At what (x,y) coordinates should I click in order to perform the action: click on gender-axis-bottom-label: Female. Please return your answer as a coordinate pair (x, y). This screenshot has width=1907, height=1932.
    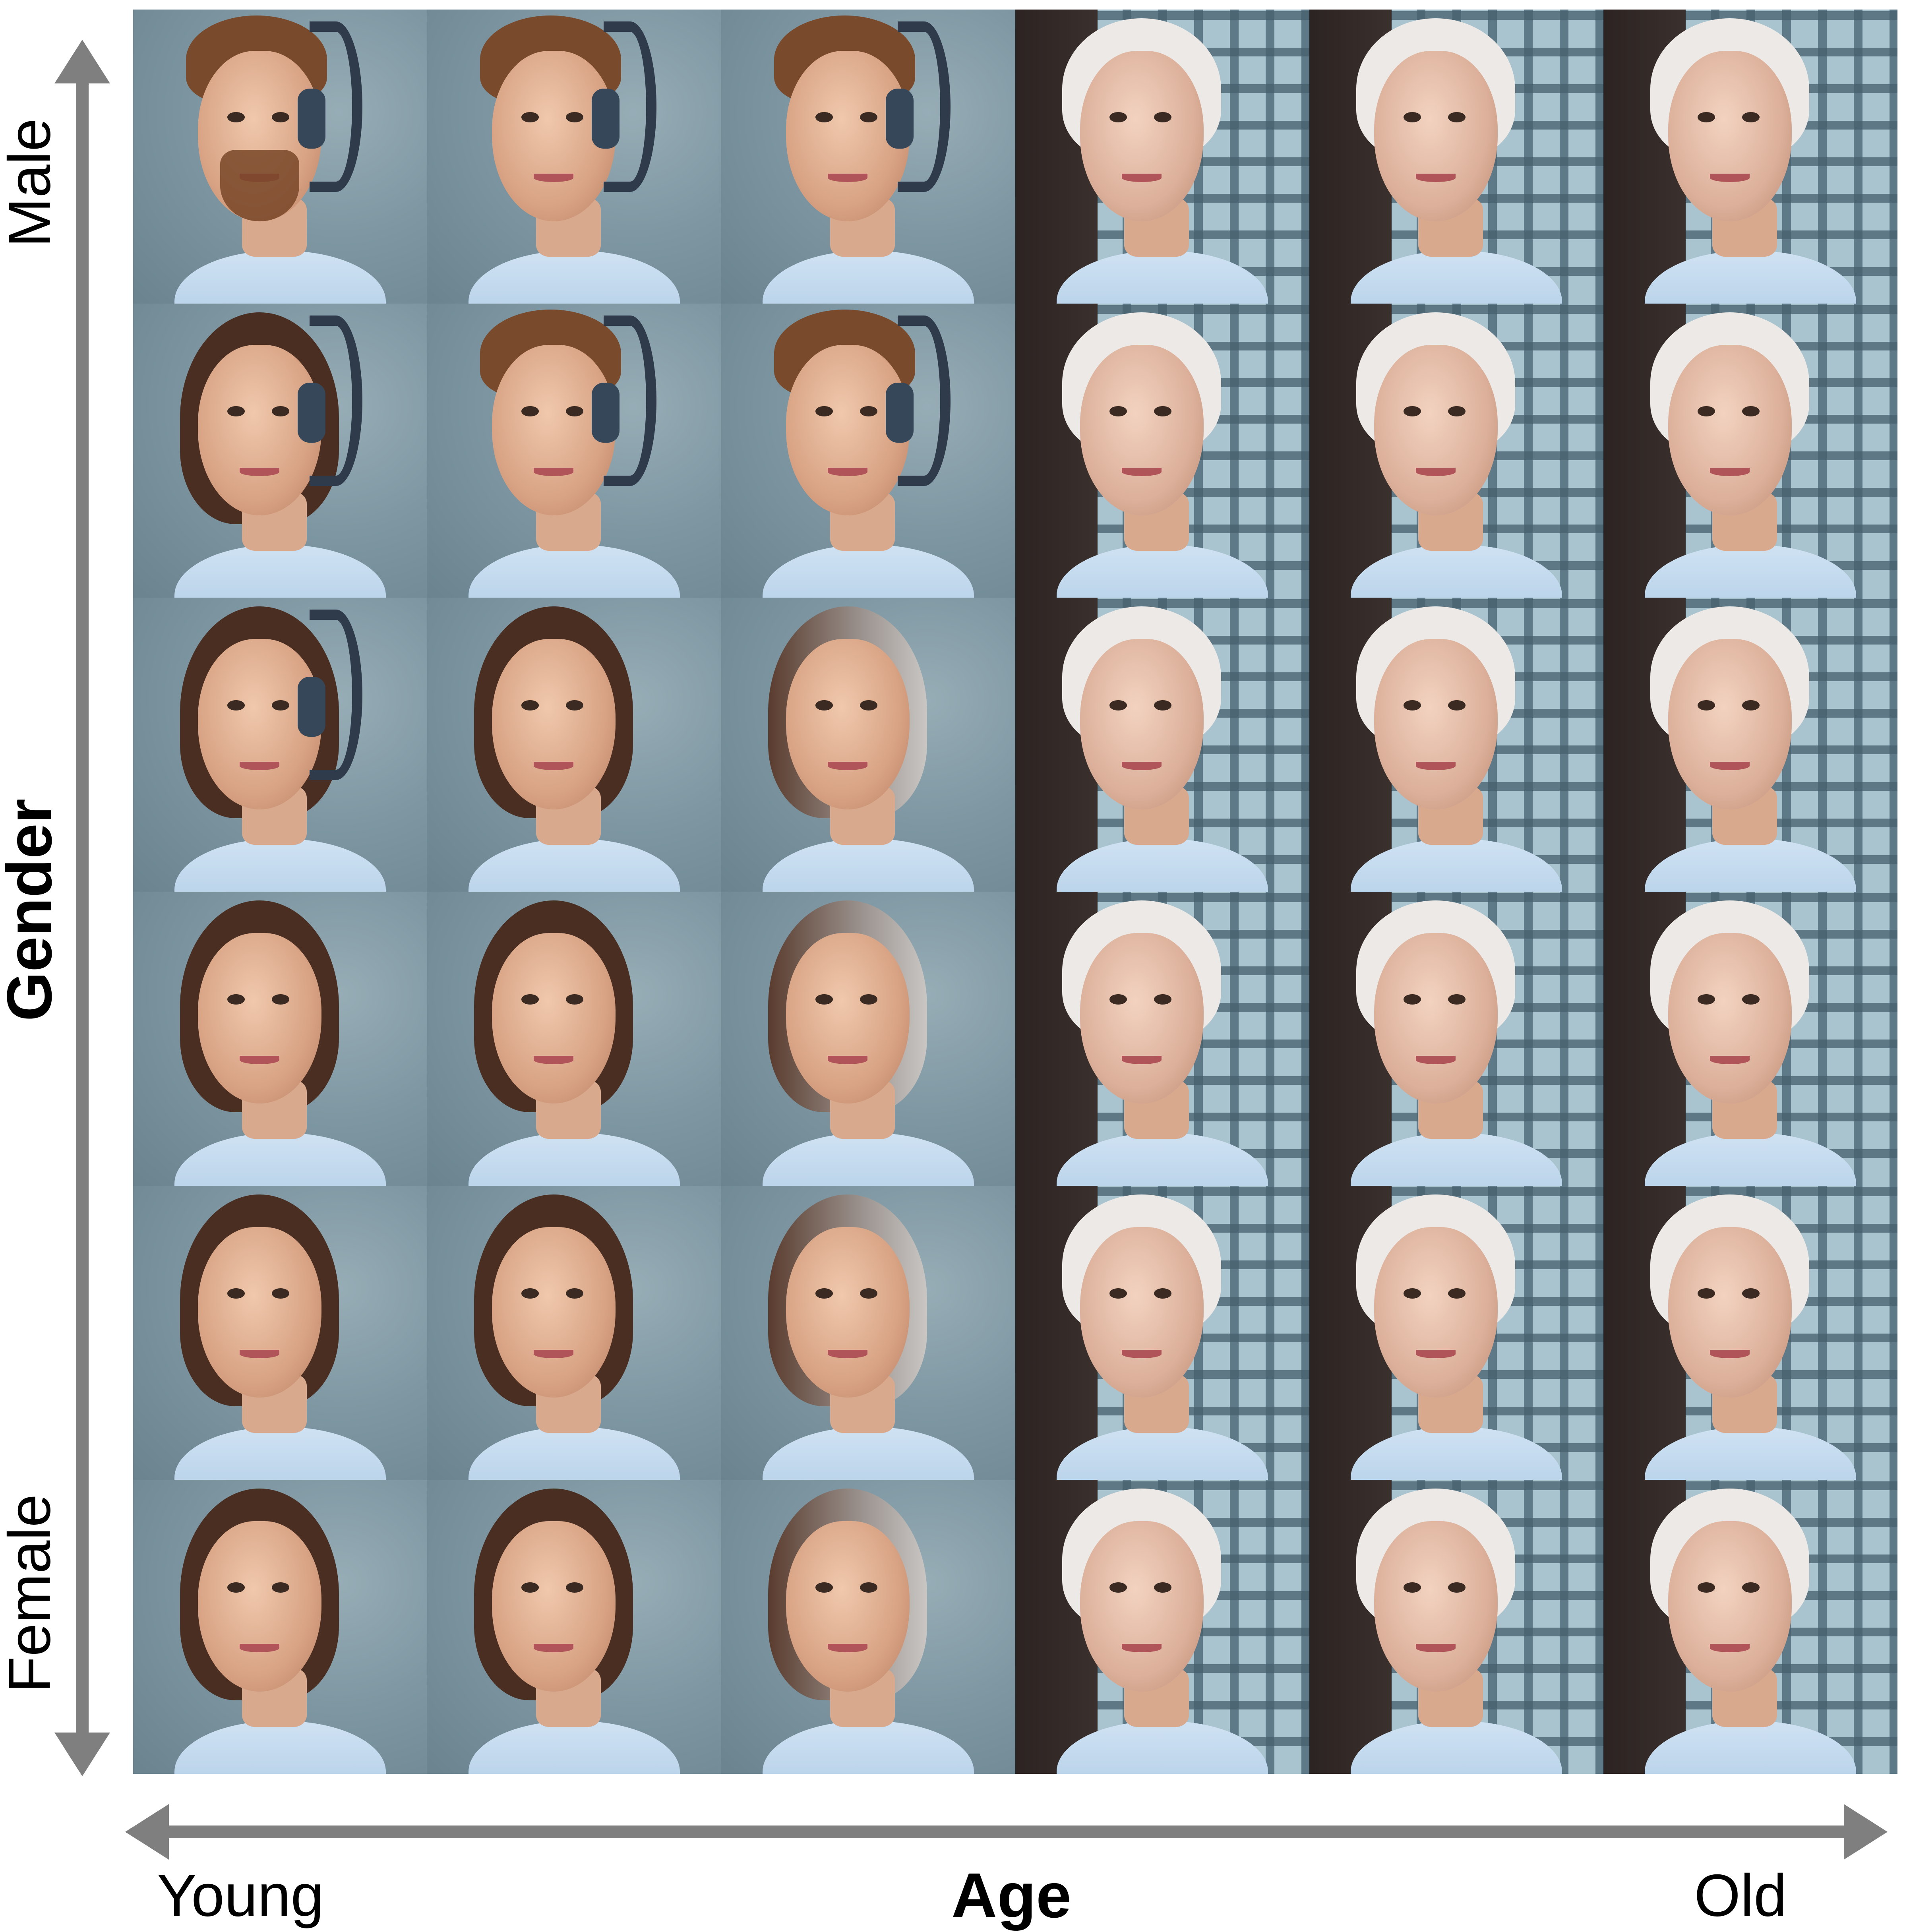
    Looking at the image, I should click on (31, 1593).